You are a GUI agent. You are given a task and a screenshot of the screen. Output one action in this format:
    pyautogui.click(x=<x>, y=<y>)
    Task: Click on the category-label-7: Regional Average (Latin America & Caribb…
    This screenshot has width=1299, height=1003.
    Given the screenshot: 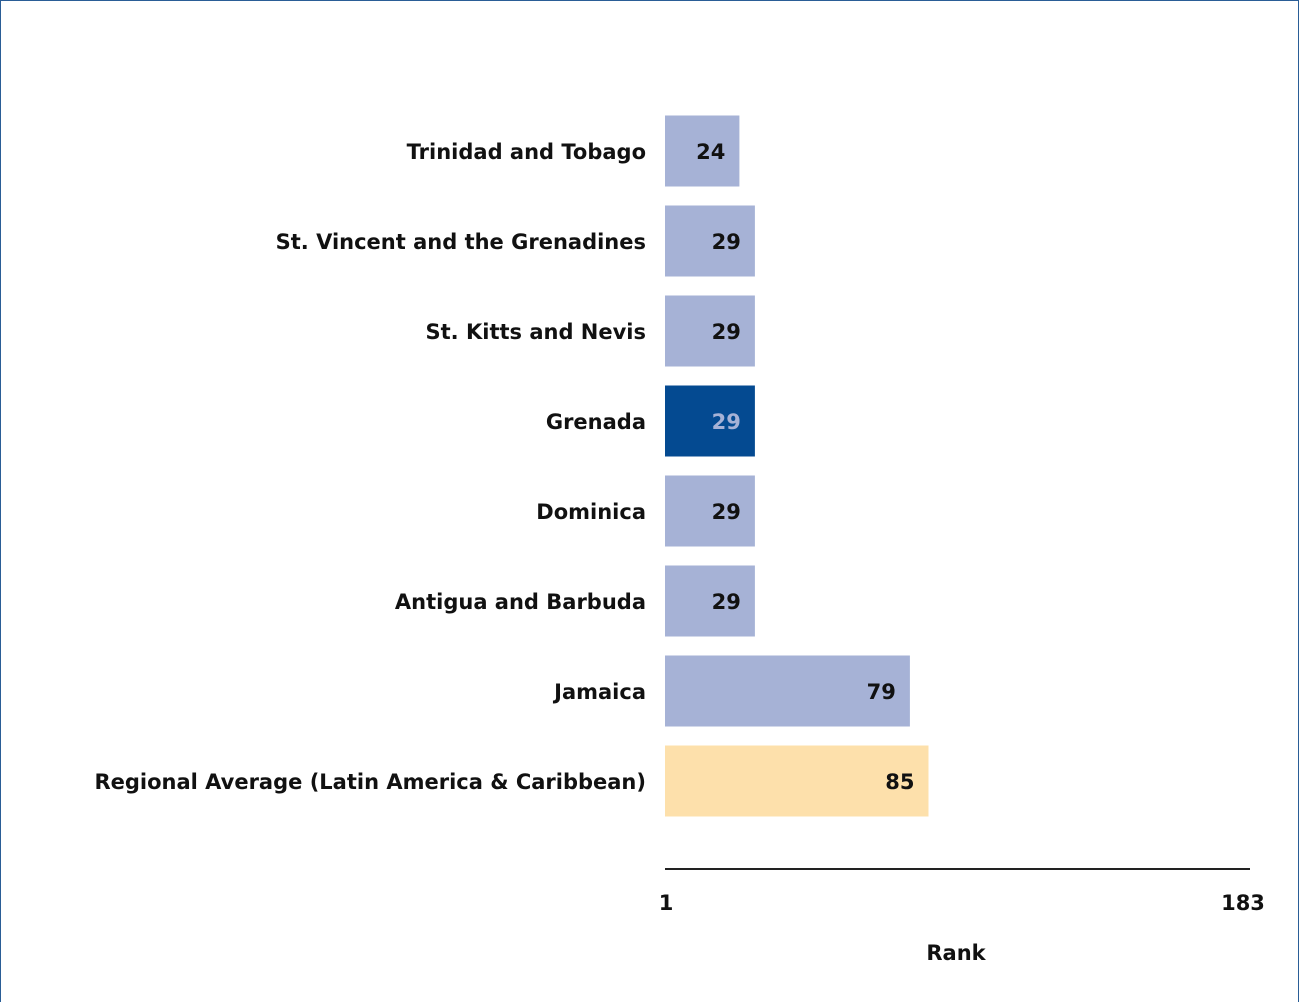 What is the action you would take?
    pyautogui.click(x=370, y=782)
    